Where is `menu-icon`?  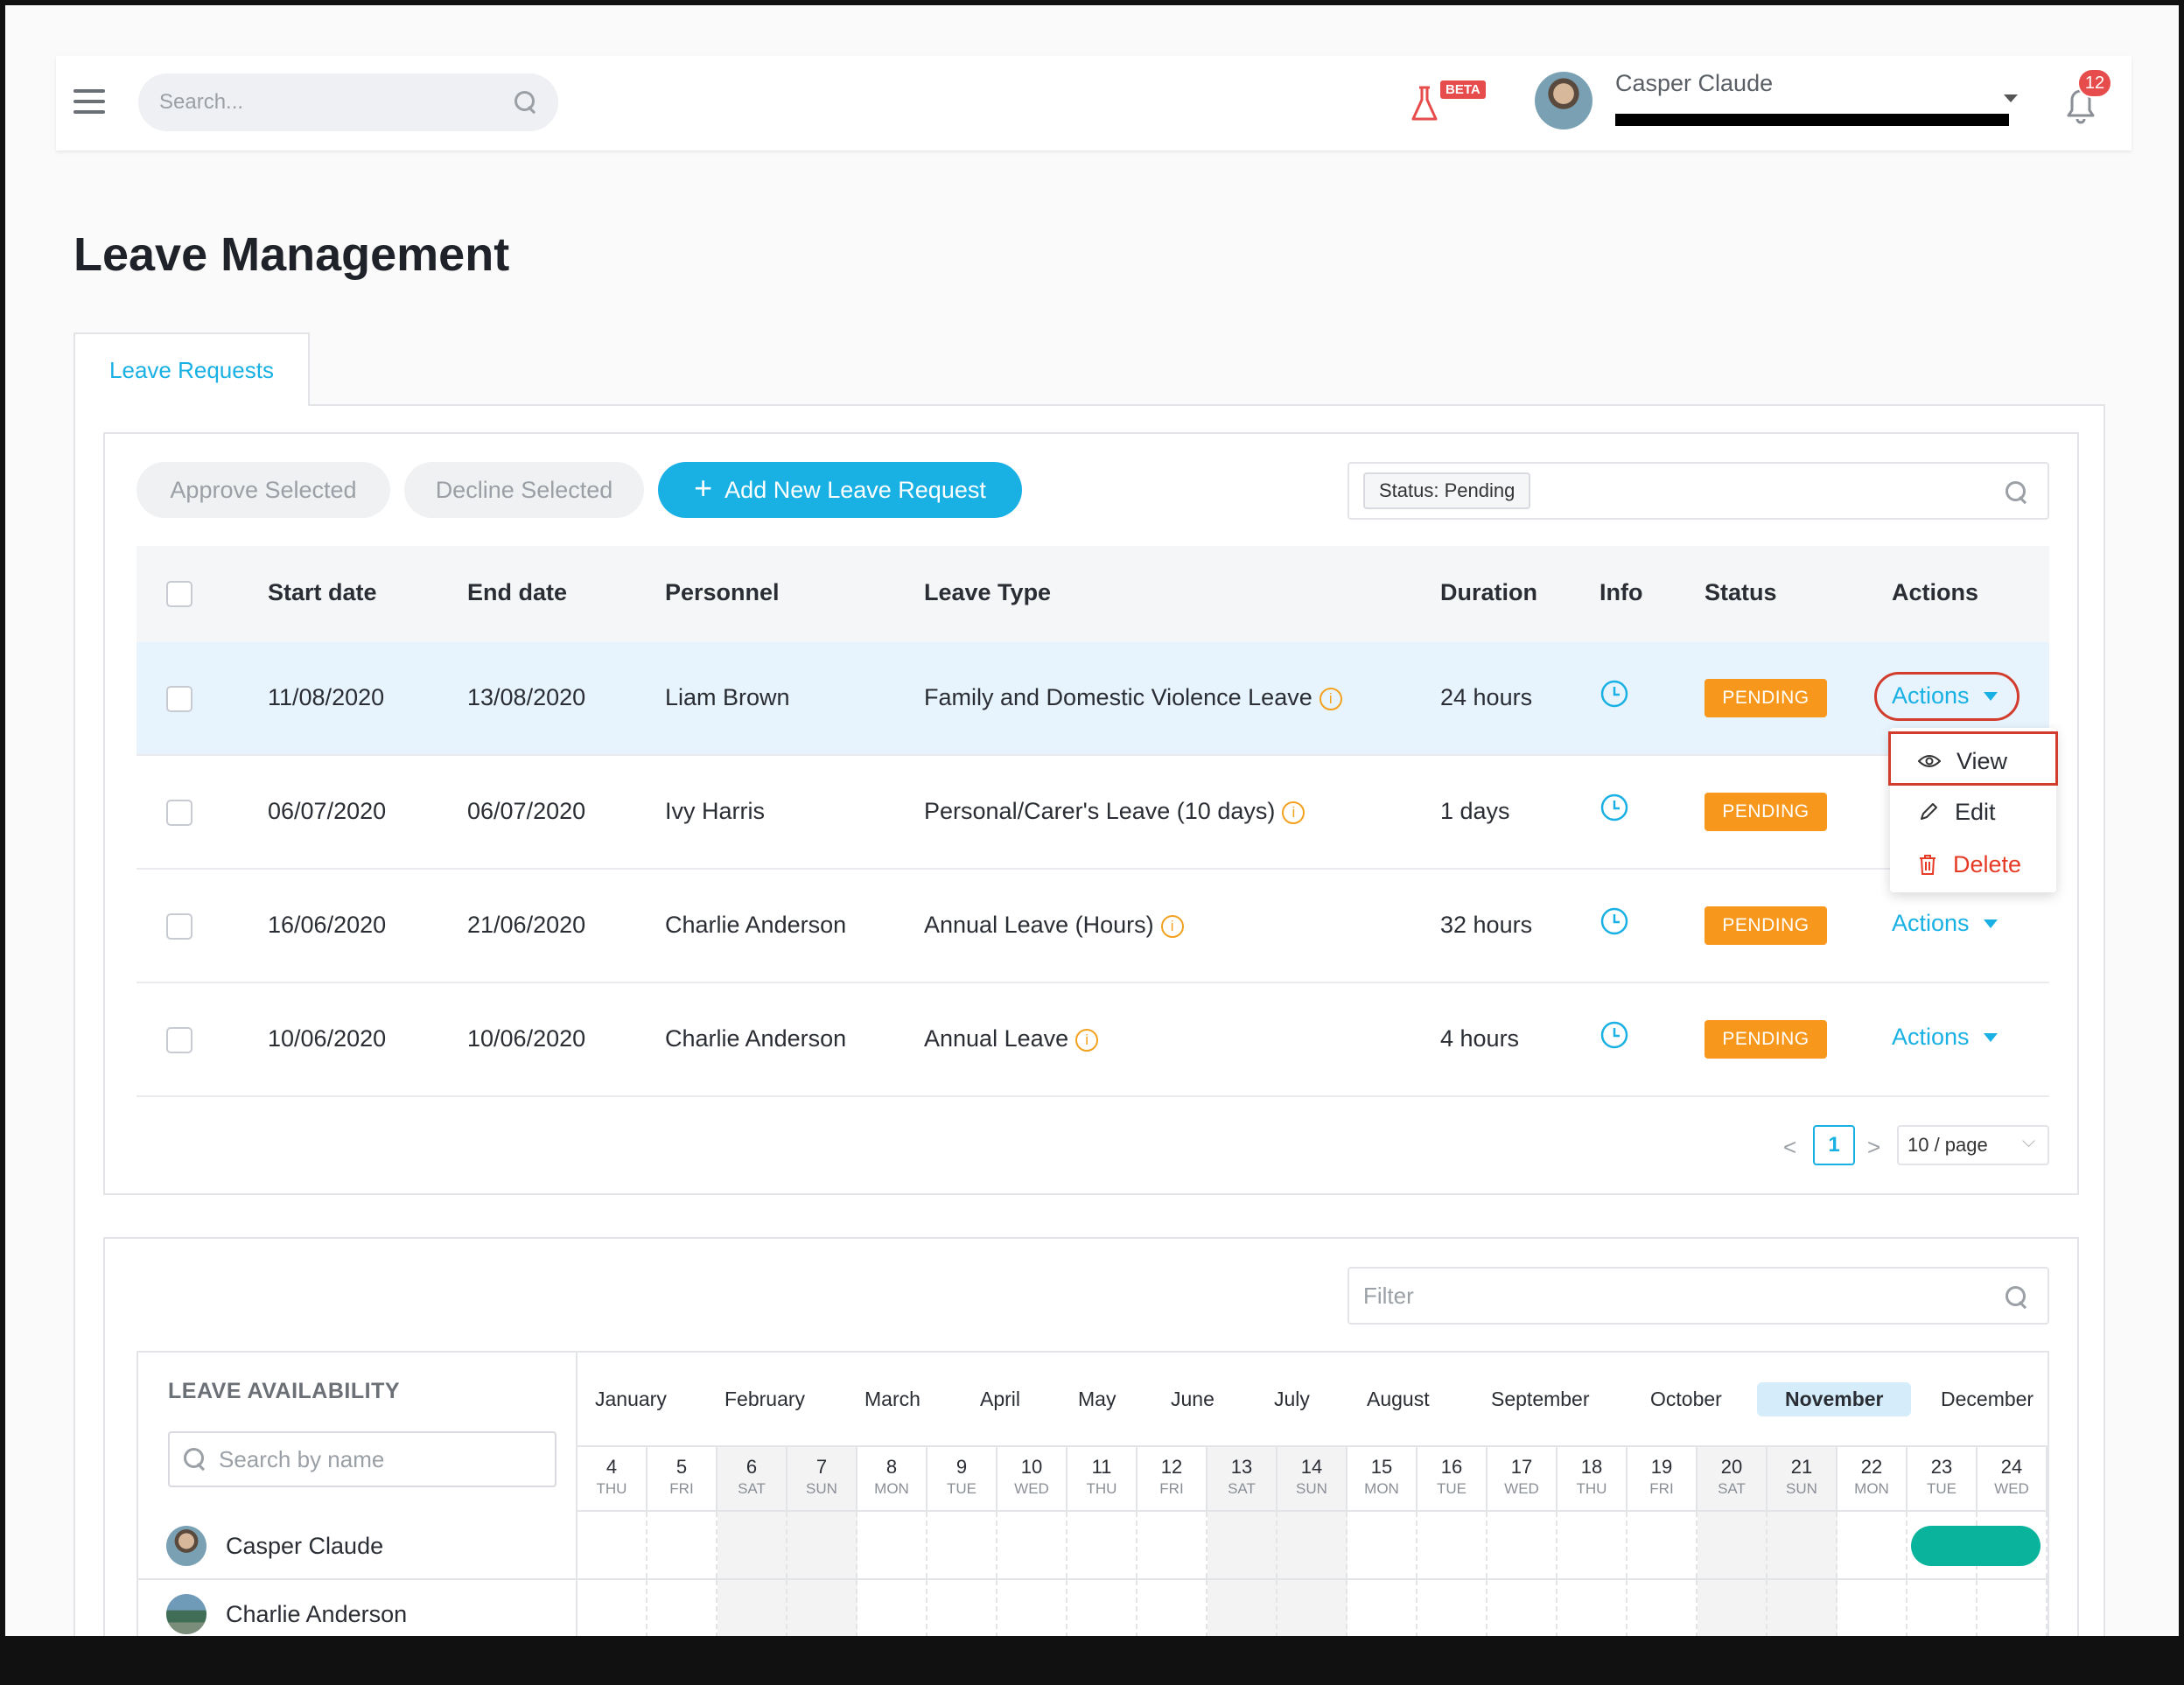
menu-icon is located at coordinates (89, 102).